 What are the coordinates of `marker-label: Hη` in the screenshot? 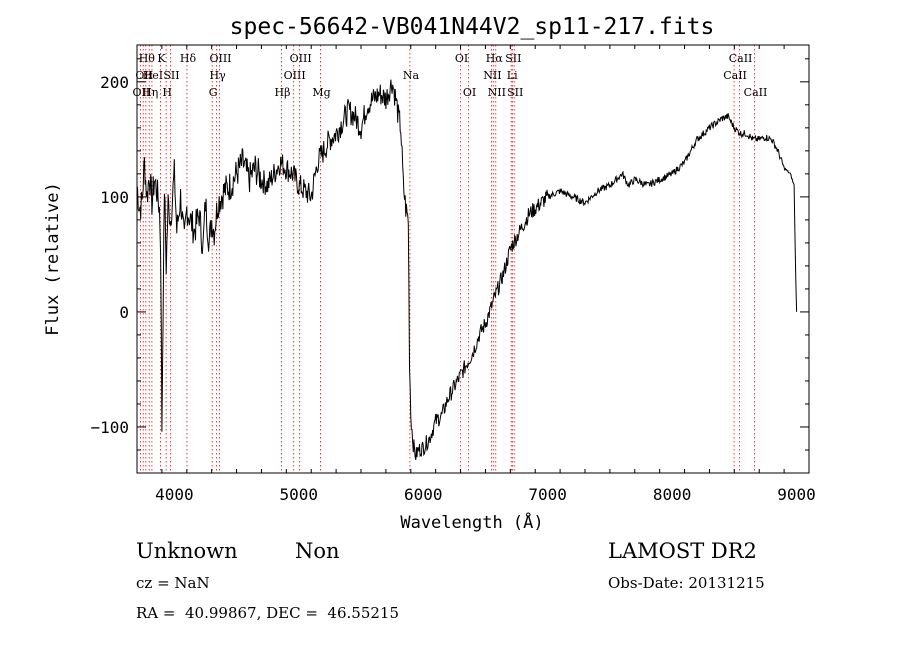 It's located at (150, 92).